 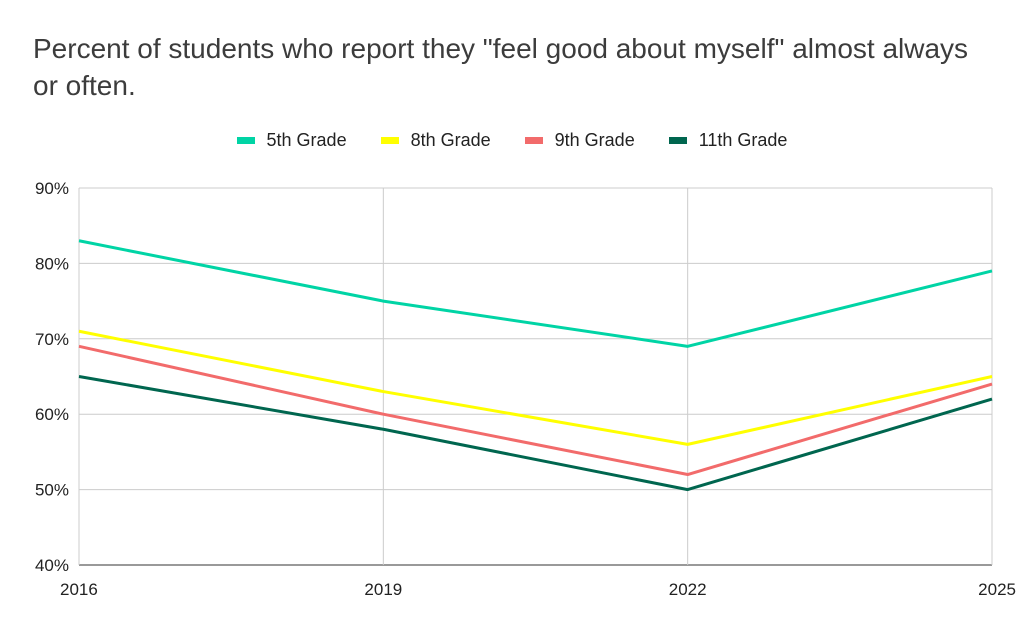 What do you see at coordinates (52, 490) in the screenshot?
I see `y-tick-label: 50%` at bounding box center [52, 490].